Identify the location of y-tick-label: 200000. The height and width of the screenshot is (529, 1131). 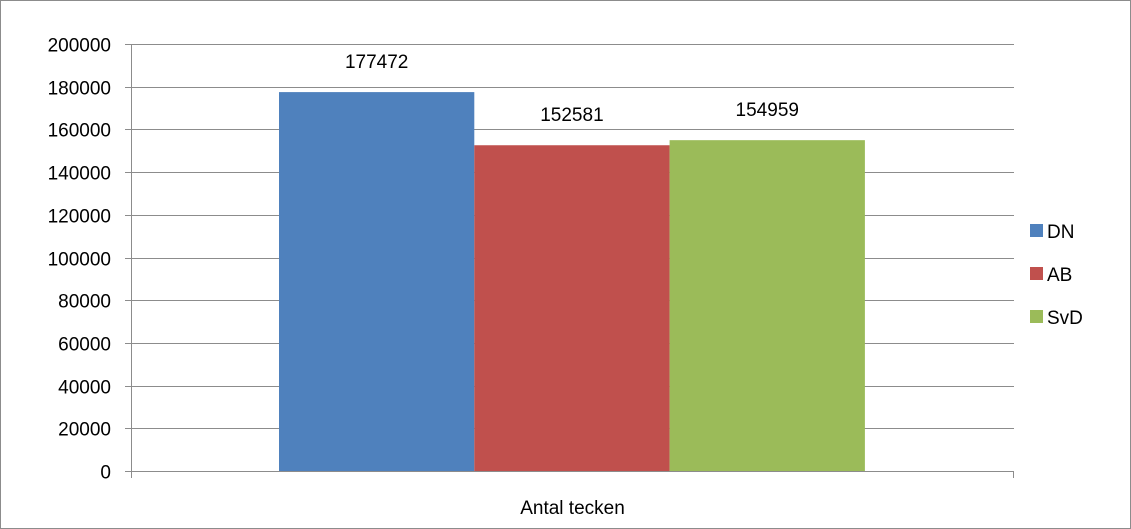
(79, 46).